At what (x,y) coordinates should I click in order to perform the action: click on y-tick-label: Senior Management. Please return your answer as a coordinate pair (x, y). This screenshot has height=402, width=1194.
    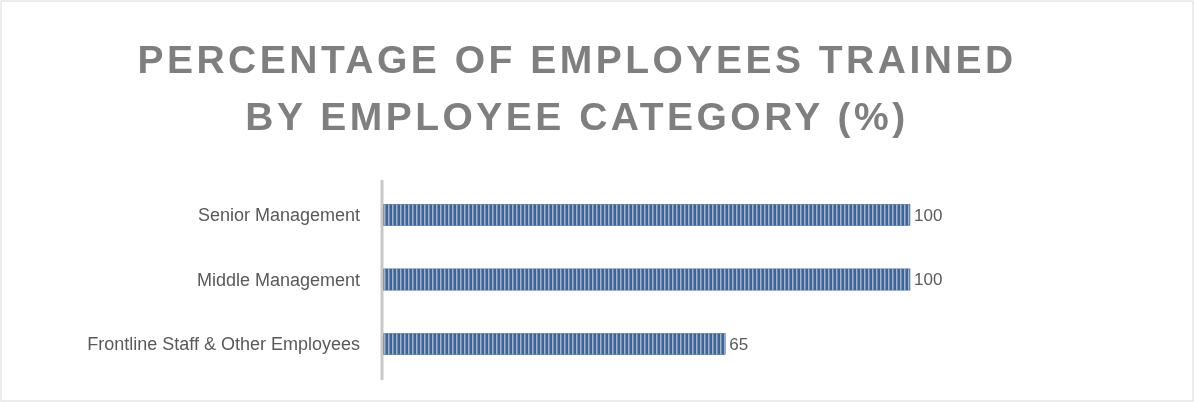
    Looking at the image, I should click on (278, 215).